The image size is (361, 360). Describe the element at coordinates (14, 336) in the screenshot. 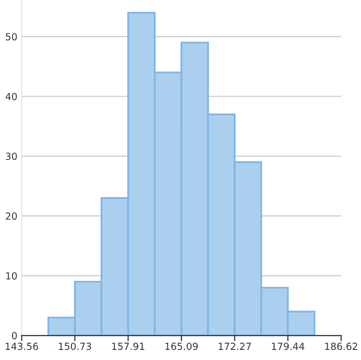

I see `y-tick-label: 0` at that location.